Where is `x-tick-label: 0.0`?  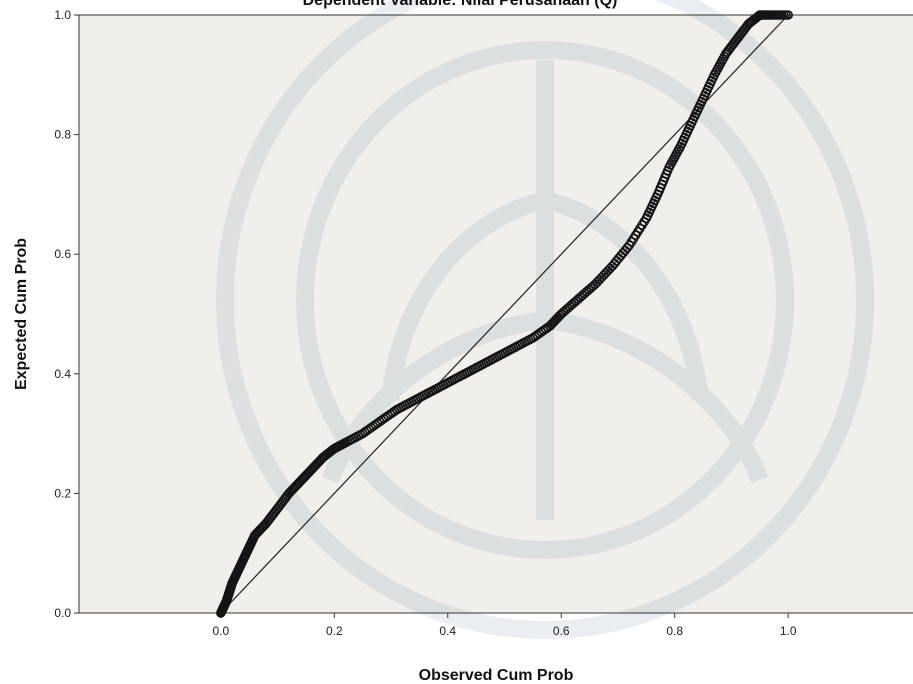
x-tick-label: 0.0 is located at coordinates (220, 631).